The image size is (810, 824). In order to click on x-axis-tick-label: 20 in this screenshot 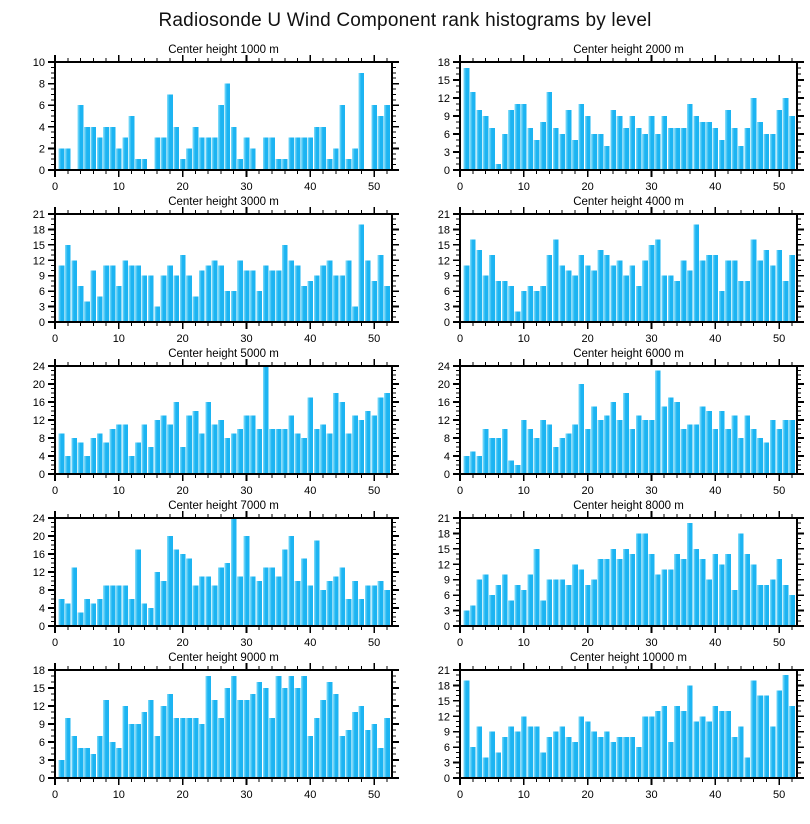, I will do `click(183, 491)`.